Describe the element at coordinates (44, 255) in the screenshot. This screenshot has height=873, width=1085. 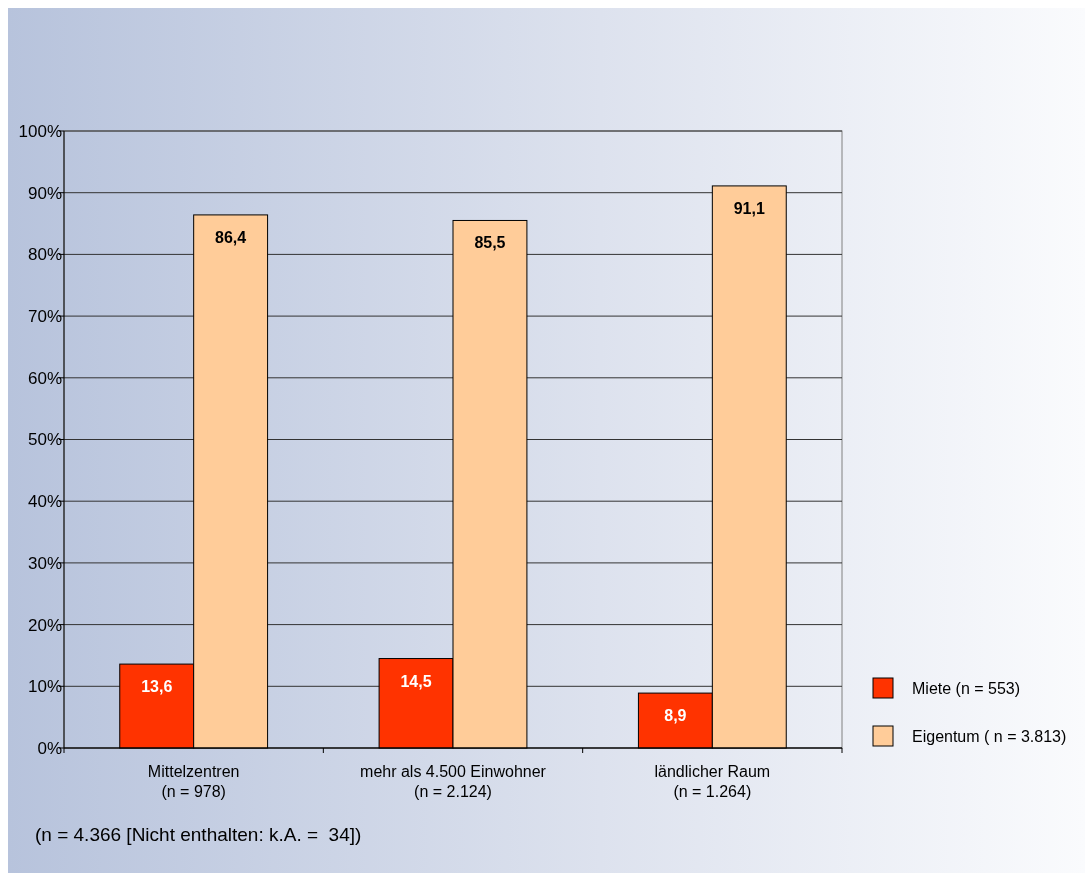
I see `y-tick-label: 80%` at that location.